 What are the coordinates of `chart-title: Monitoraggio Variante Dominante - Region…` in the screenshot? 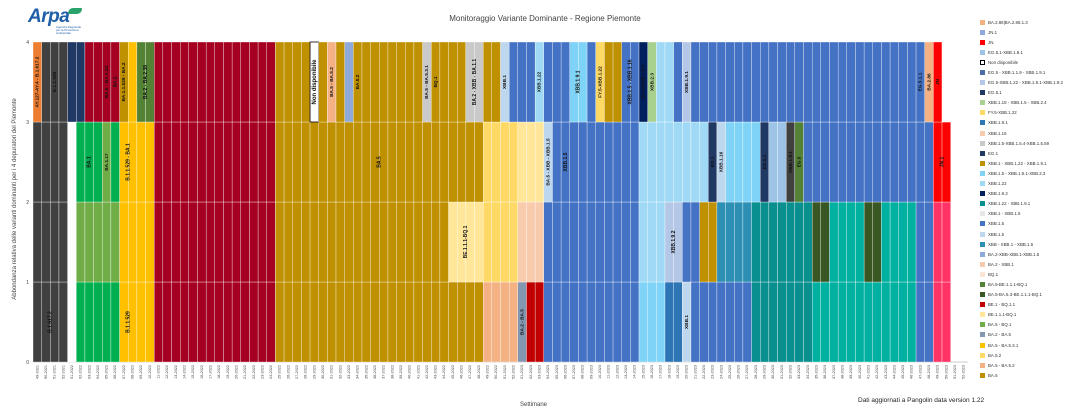 It's located at (545, 18).